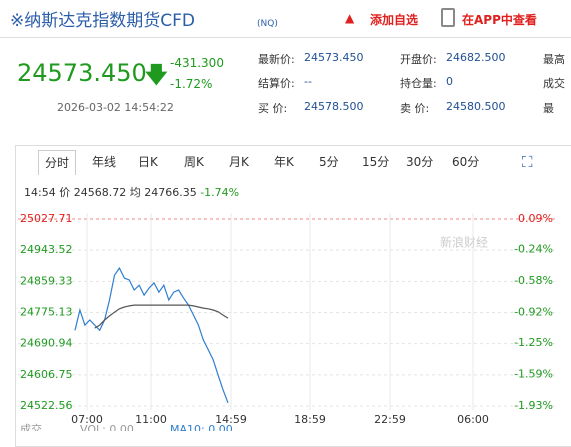 Image resolution: width=571 pixels, height=447 pixels. Describe the element at coordinates (476, 106) in the screenshot. I see `stat-value: 24580.500` at that location.